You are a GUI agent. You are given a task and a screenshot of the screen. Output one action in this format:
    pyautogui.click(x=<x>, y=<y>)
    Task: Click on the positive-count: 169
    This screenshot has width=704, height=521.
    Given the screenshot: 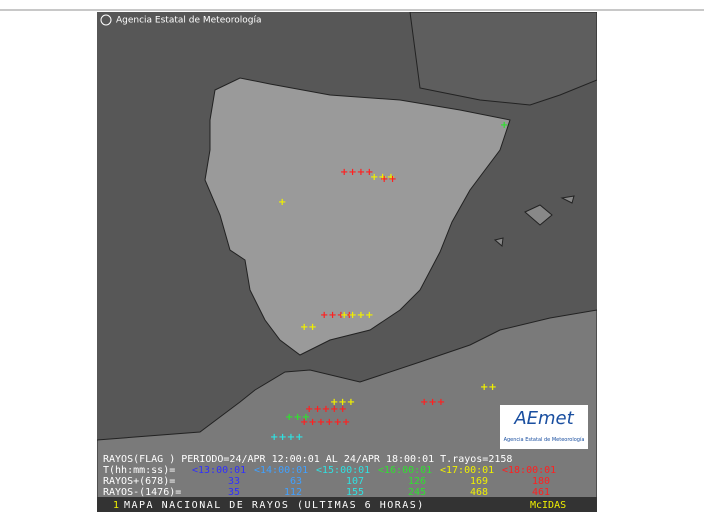 What is the action you would take?
    pyautogui.click(x=479, y=481)
    